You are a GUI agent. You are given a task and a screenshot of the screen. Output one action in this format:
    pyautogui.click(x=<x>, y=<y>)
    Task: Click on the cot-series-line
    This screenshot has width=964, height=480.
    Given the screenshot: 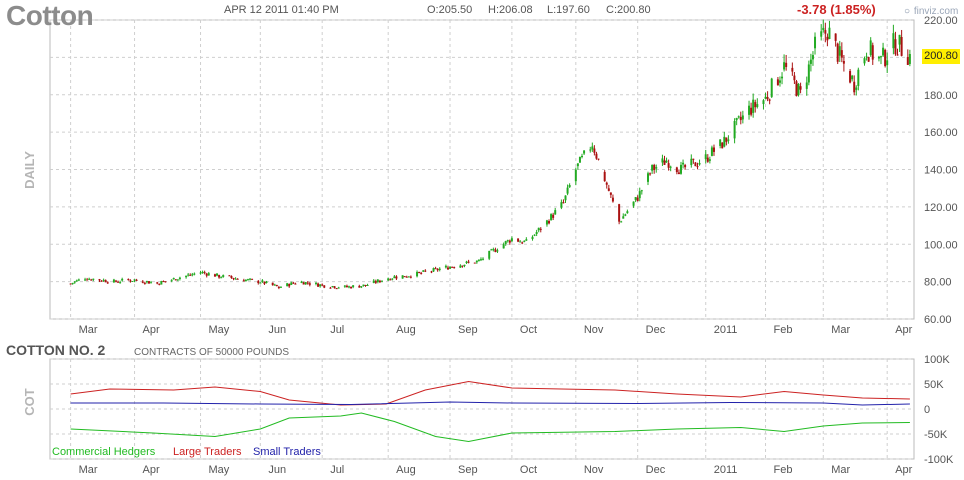 What is the action you would take?
    pyautogui.click(x=490, y=403)
    